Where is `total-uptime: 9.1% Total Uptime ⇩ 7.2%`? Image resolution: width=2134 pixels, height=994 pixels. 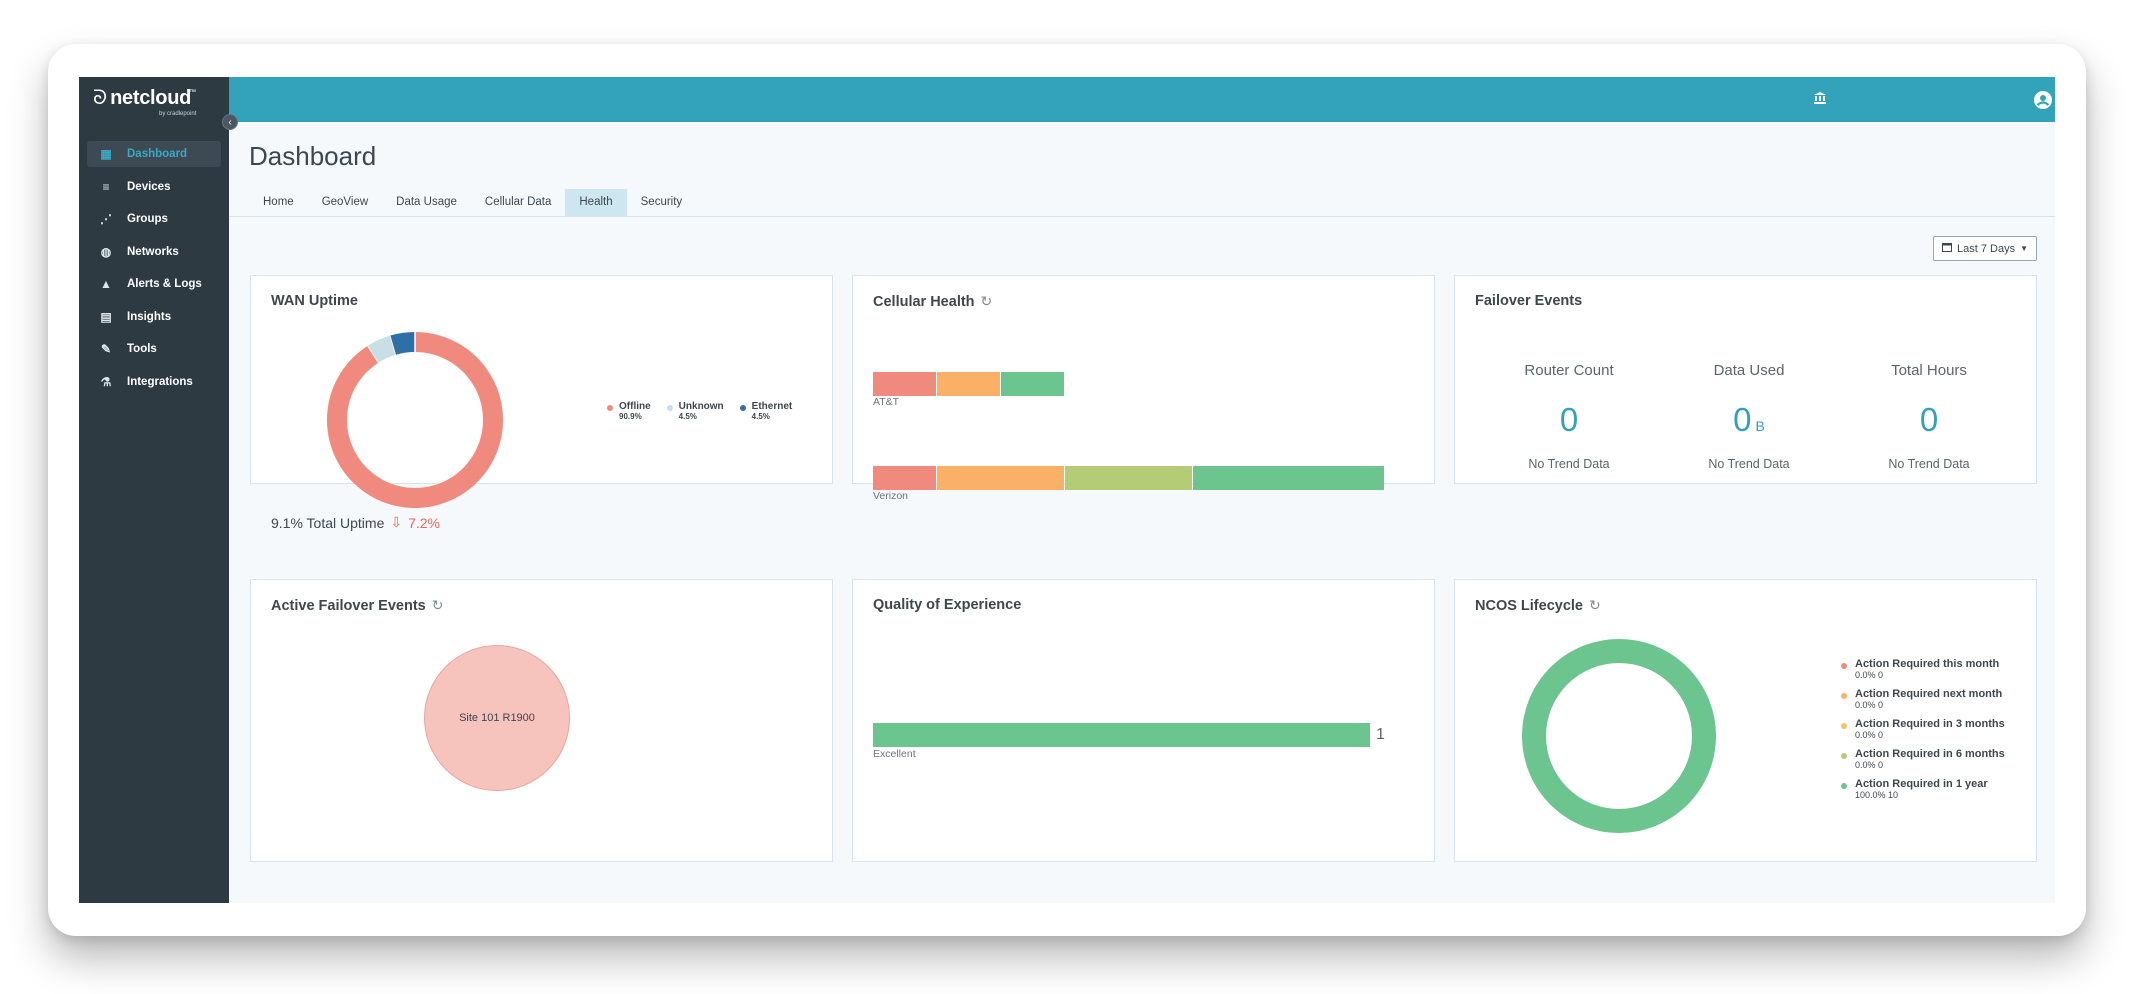
total-uptime: 9.1% Total Uptime ⇩ 7.2% is located at coordinates (355, 522).